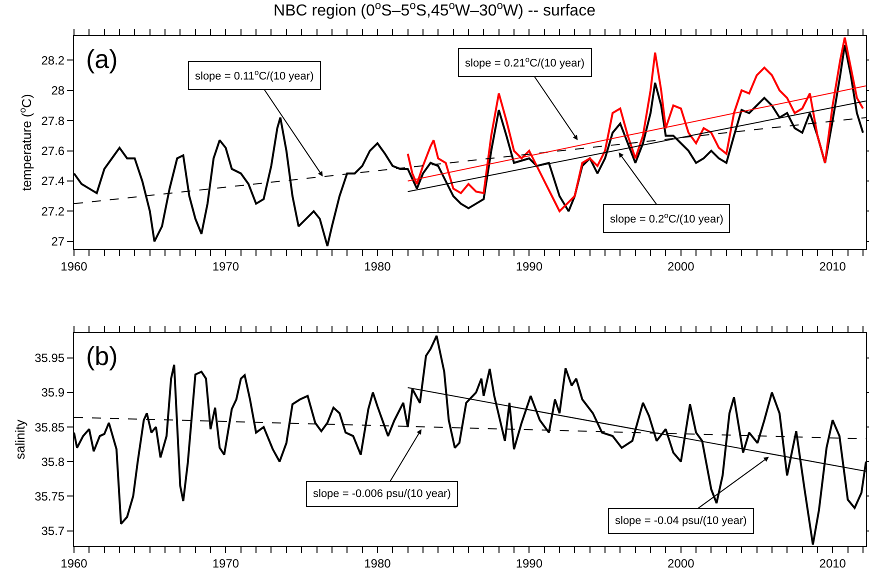  What do you see at coordinates (525, 62) in the screenshot?
I see `annotation: slope = 0.21$^{o}$C/(10 year)` at bounding box center [525, 62].